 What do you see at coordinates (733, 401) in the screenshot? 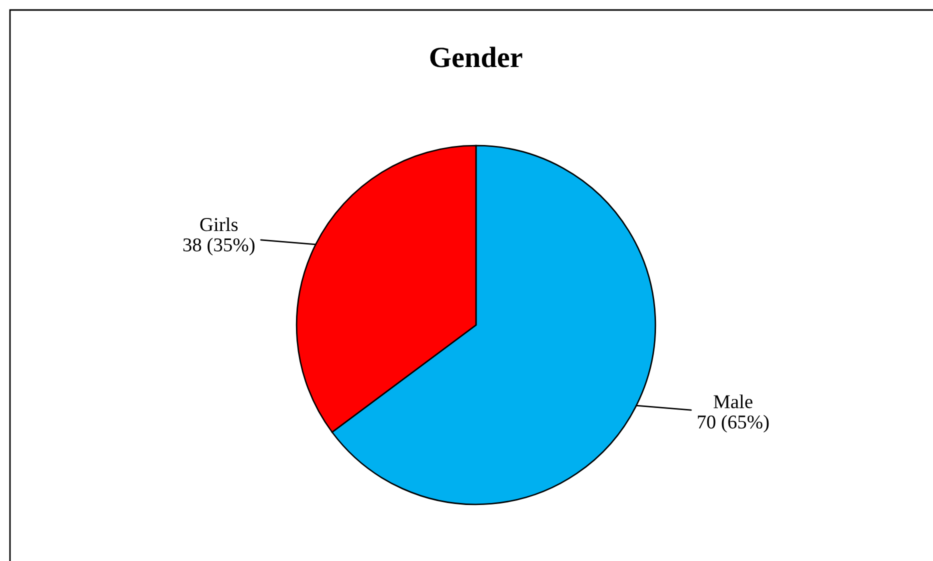
I see `slice-label: Male` at bounding box center [733, 401].